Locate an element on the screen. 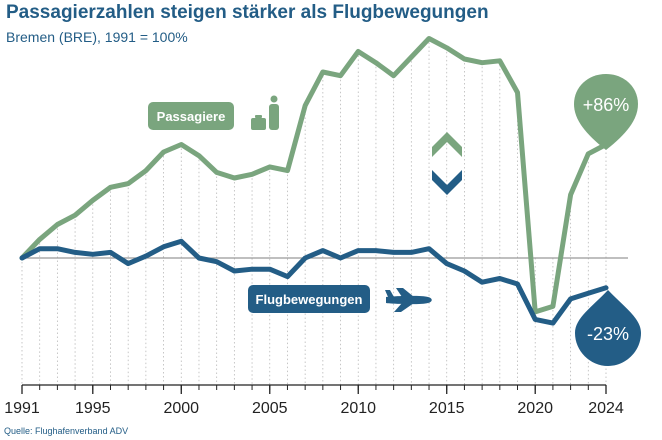 This screenshot has width=662, height=440. source-note: Quelle: Flughafenverband ADV is located at coordinates (66, 431).